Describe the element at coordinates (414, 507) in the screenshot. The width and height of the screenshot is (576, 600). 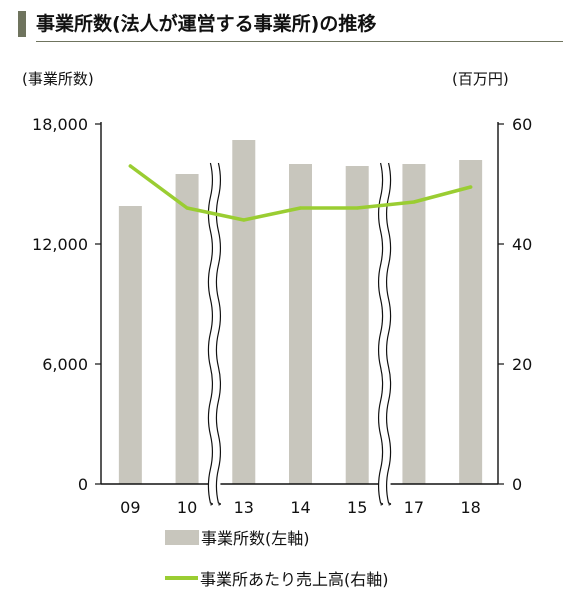
I see `x-tick-label-17: 17` at that location.